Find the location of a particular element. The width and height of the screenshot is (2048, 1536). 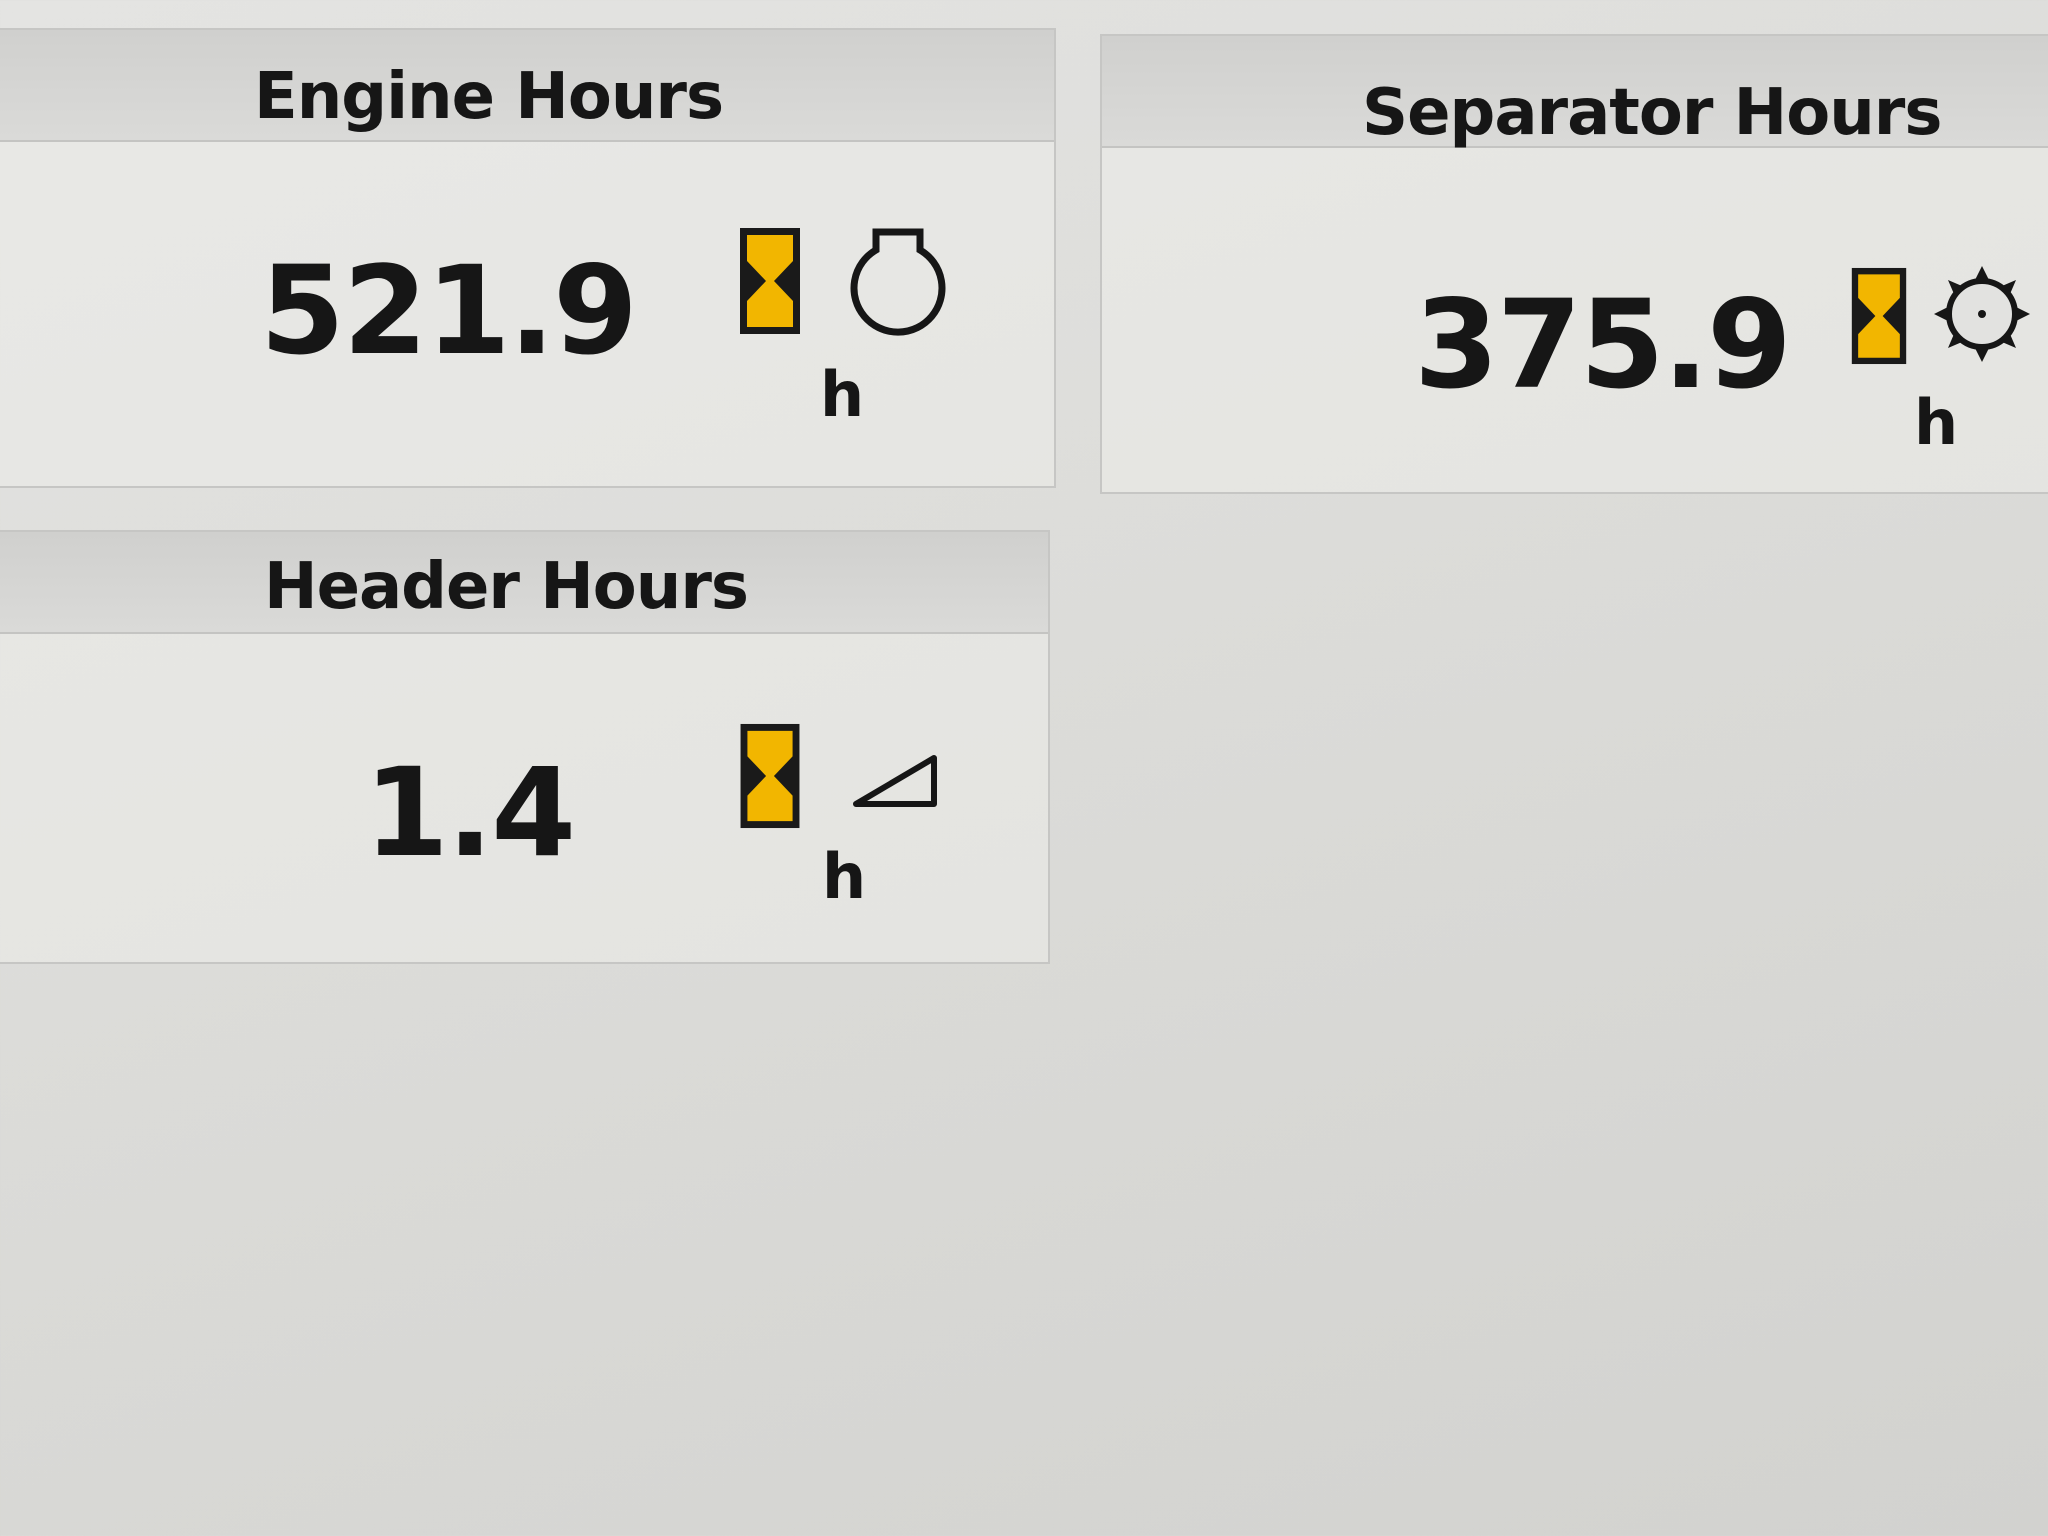

engine-icon is located at coordinates (898, 282).